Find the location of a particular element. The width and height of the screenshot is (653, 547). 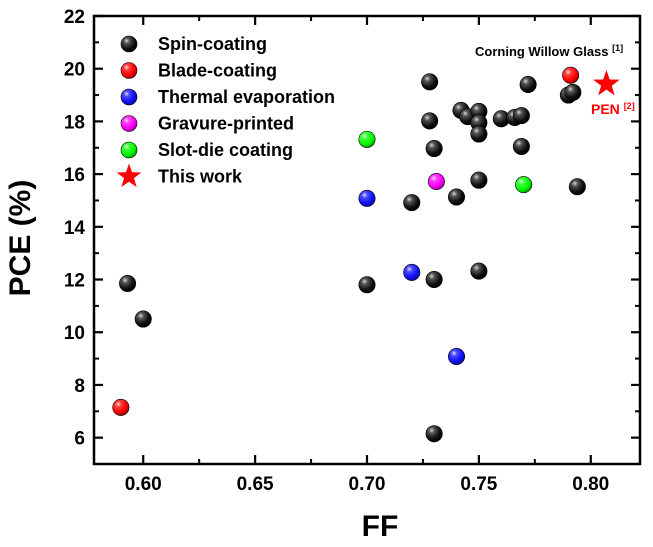

x-tick-label: 0.60 is located at coordinates (143, 484).